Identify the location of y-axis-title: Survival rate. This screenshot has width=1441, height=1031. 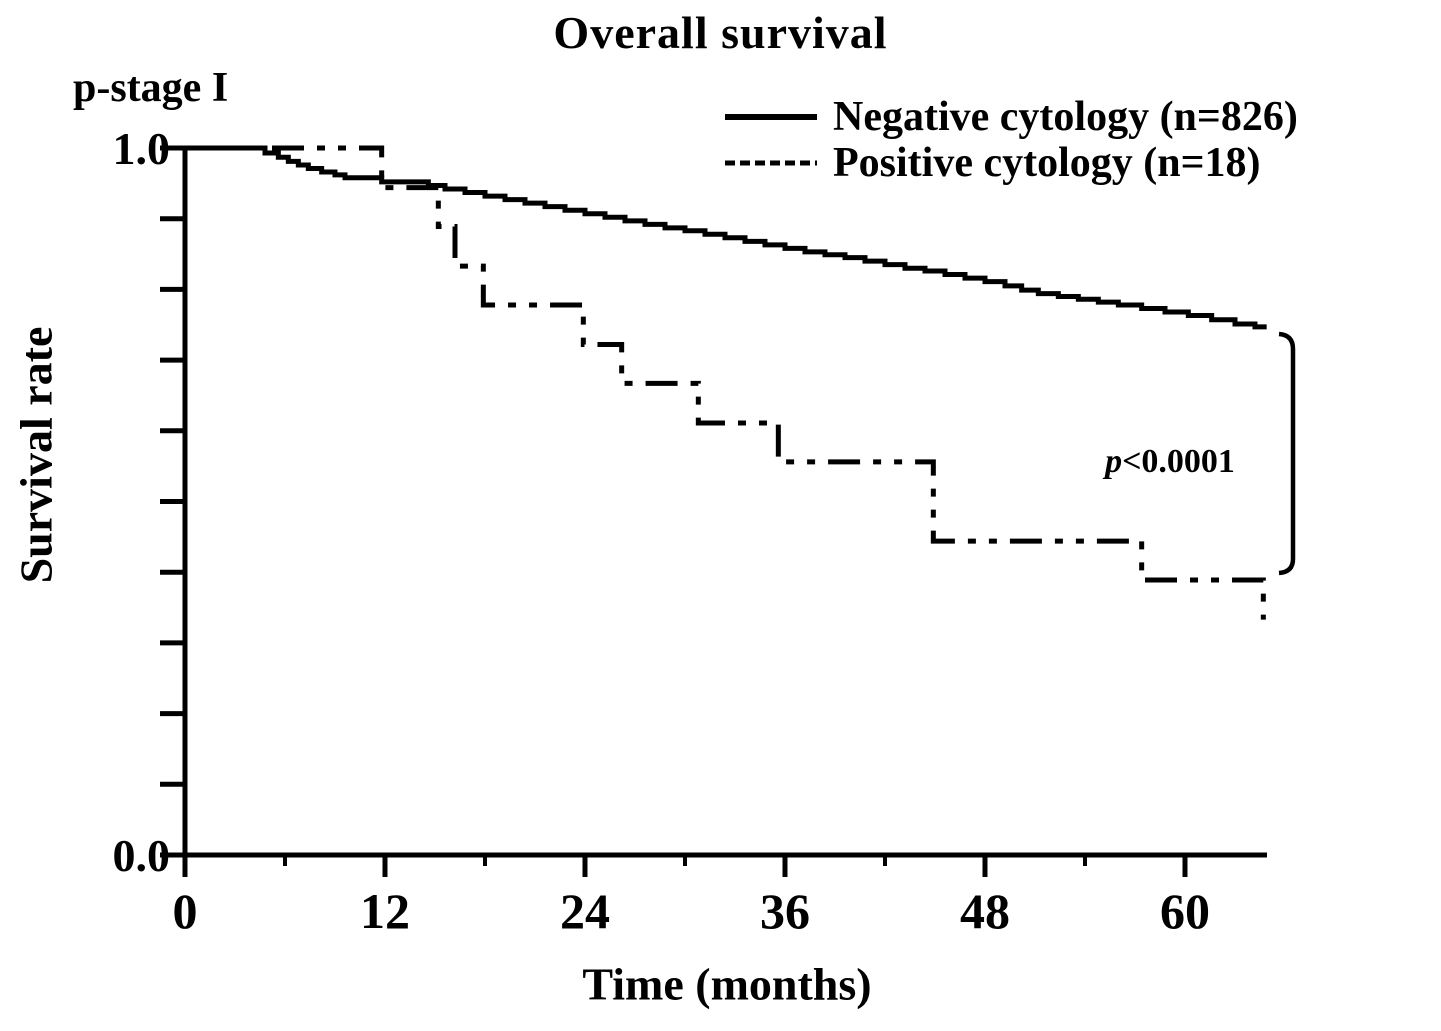
(36, 455).